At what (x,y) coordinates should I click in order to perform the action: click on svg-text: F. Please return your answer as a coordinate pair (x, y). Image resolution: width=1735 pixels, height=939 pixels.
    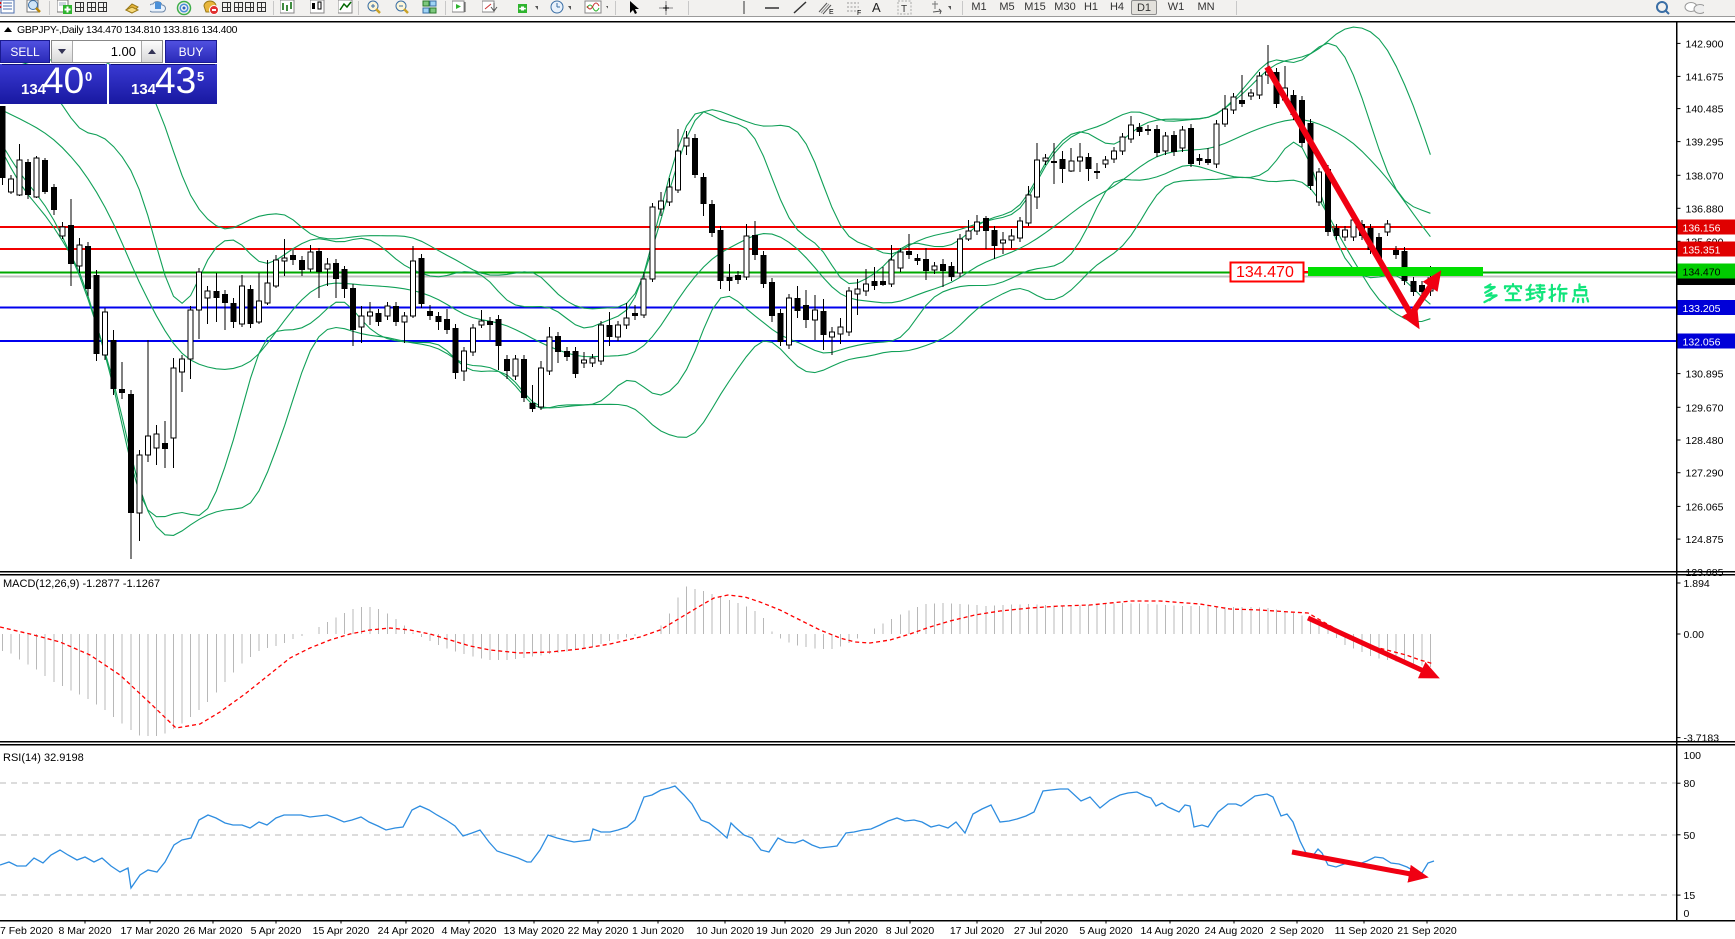
    Looking at the image, I should click on (859, 13).